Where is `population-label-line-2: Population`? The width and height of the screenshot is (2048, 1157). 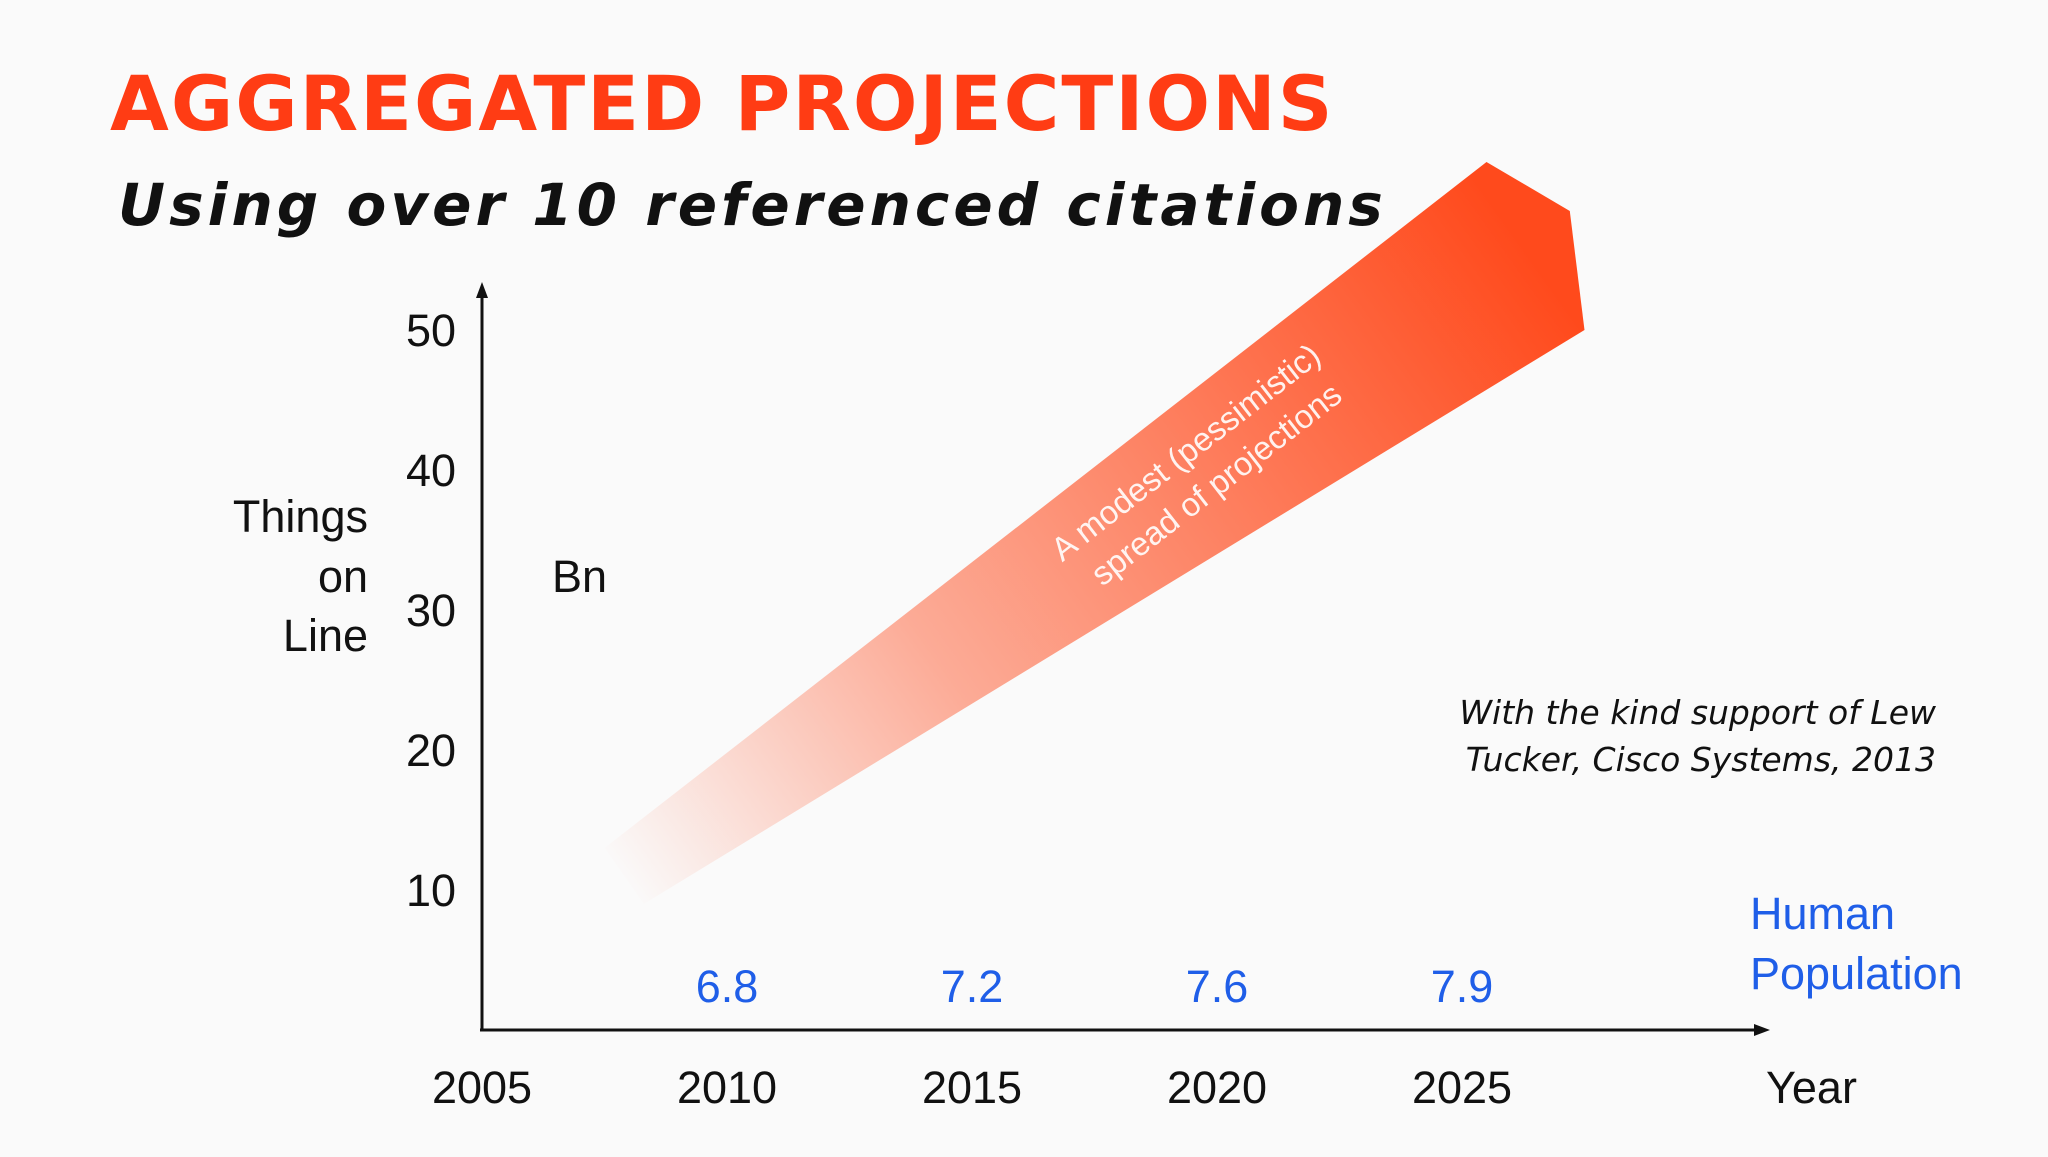
population-label-line-2: Population is located at coordinates (1856, 973).